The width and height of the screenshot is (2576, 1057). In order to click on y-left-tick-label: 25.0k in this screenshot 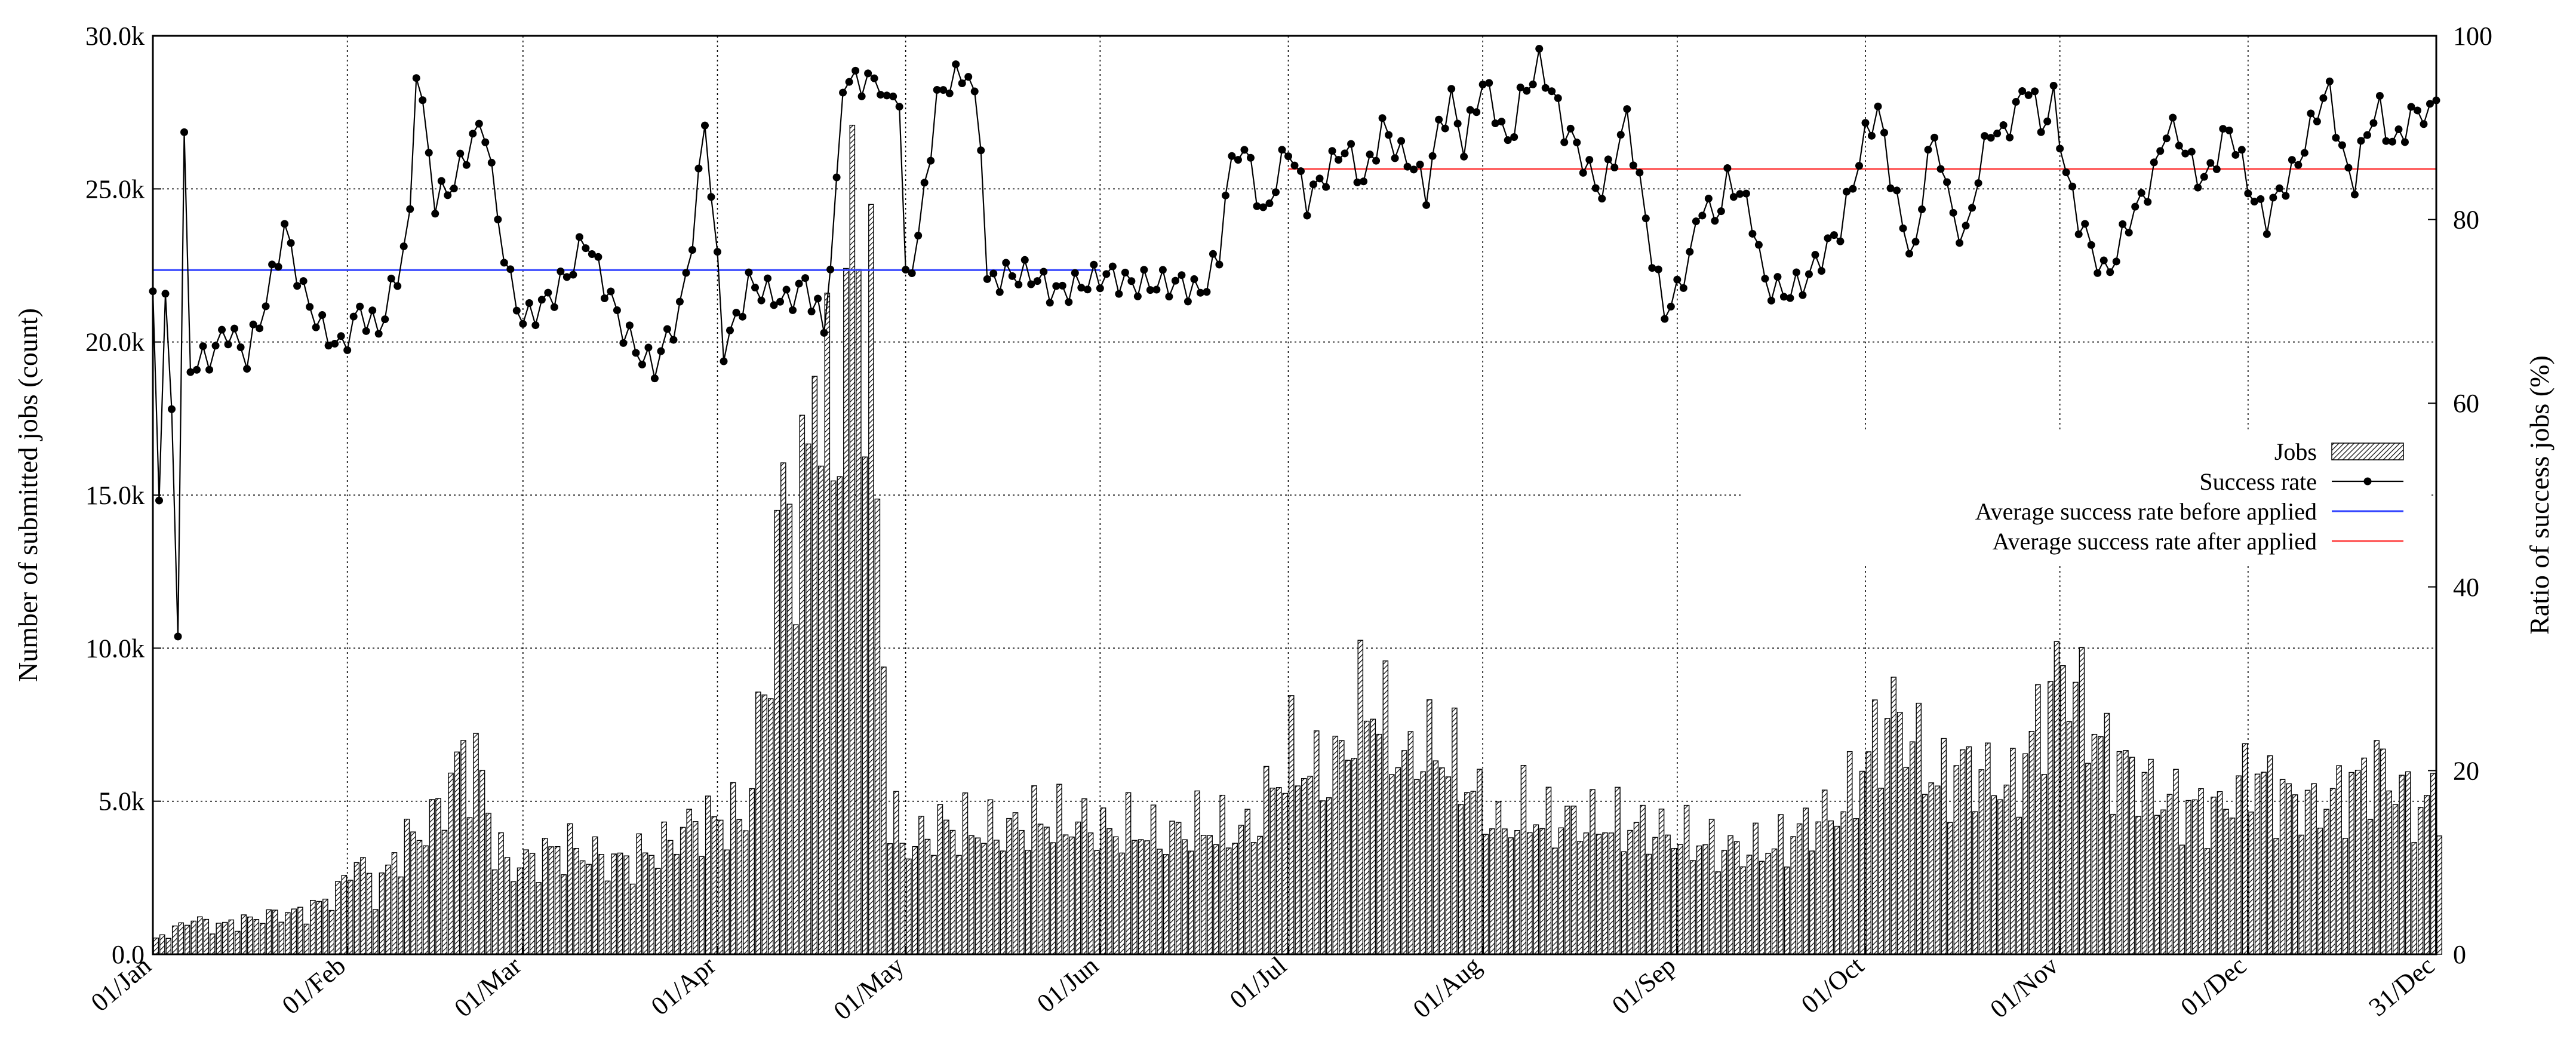, I will do `click(115, 189)`.